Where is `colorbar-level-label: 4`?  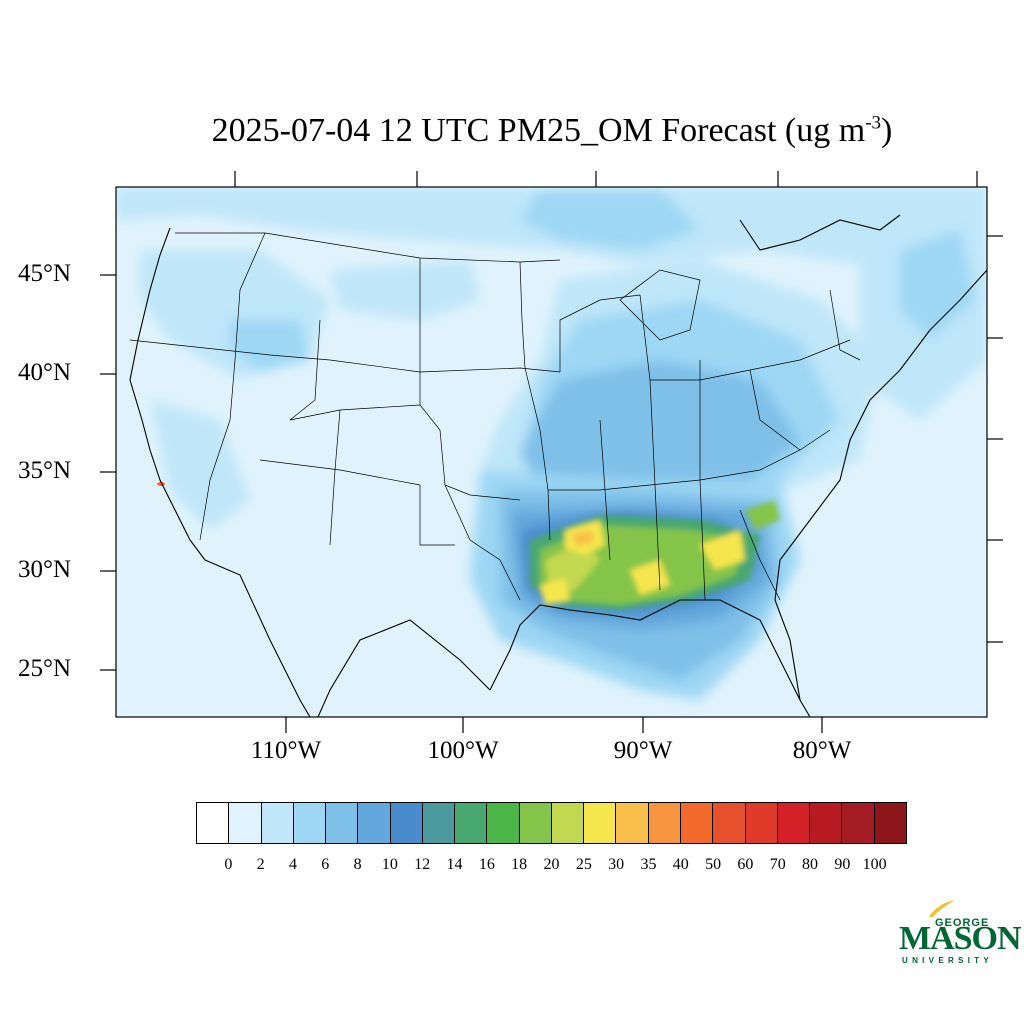 colorbar-level-label: 4 is located at coordinates (292, 864).